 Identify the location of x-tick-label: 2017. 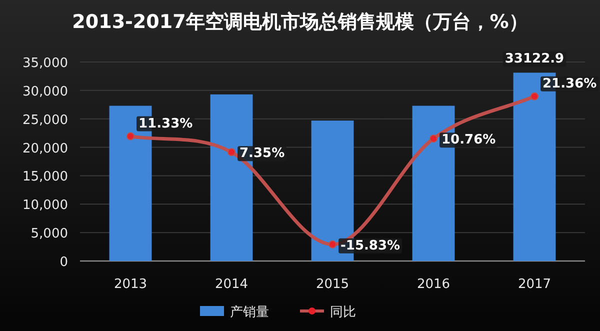
(535, 284).